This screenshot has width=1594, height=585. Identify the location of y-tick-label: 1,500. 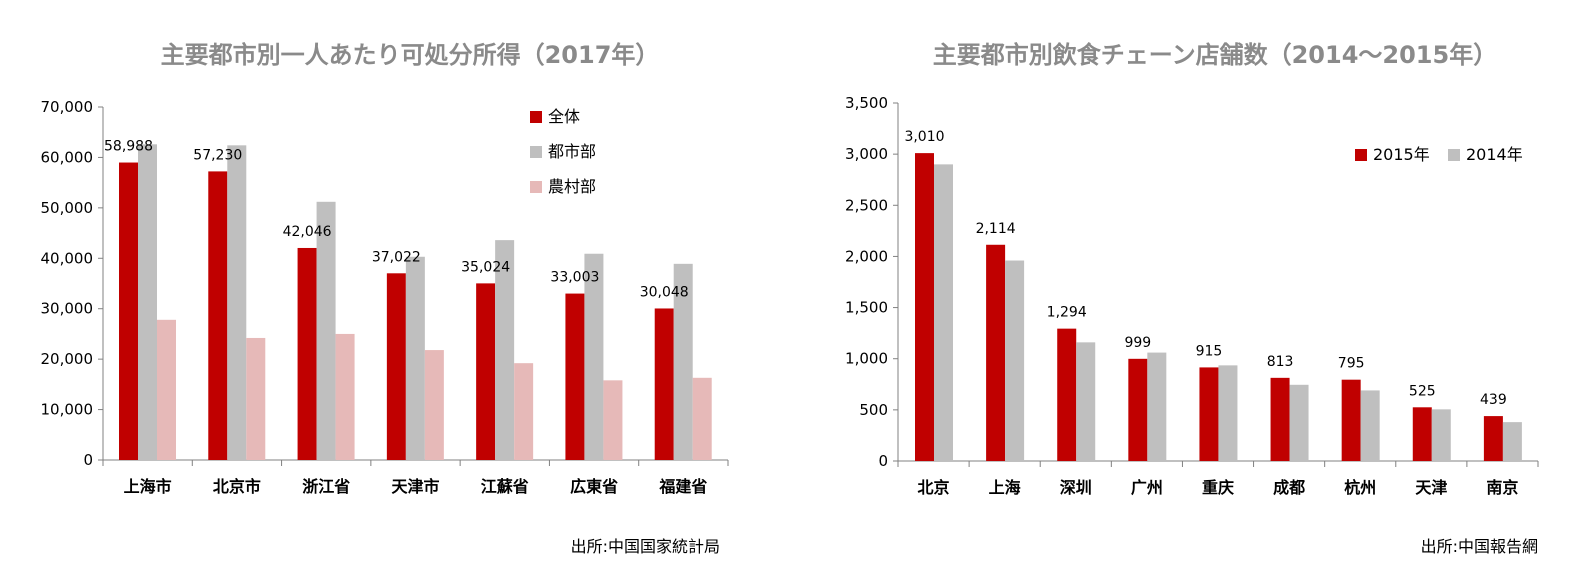
(866, 308).